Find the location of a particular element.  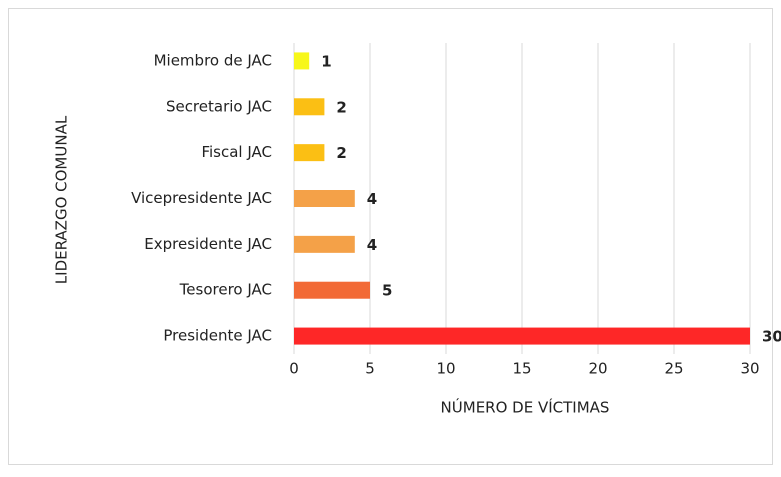

y-tick-label: Secretario JAC is located at coordinates (219, 106).